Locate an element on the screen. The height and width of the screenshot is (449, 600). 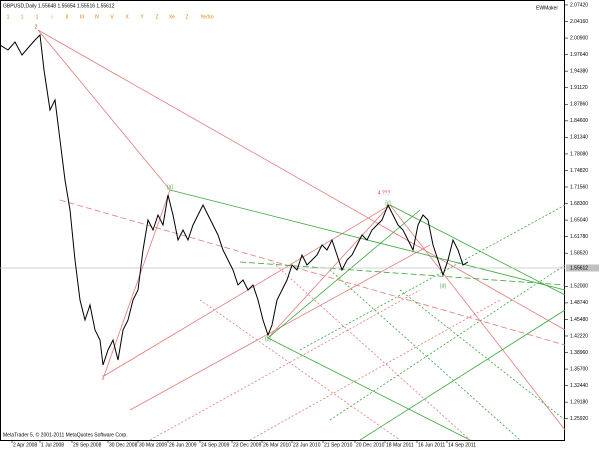
y-tick-label: 1.68300 is located at coordinates (579, 204).